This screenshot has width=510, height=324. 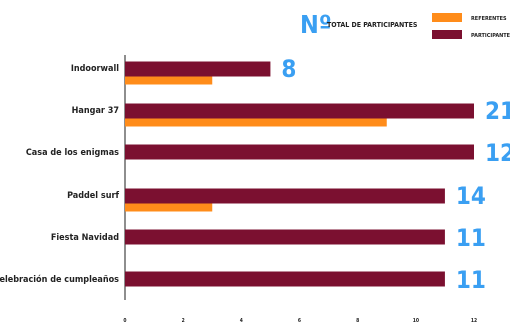 I want to click on x-tick-label: 6, so click(x=299, y=321).